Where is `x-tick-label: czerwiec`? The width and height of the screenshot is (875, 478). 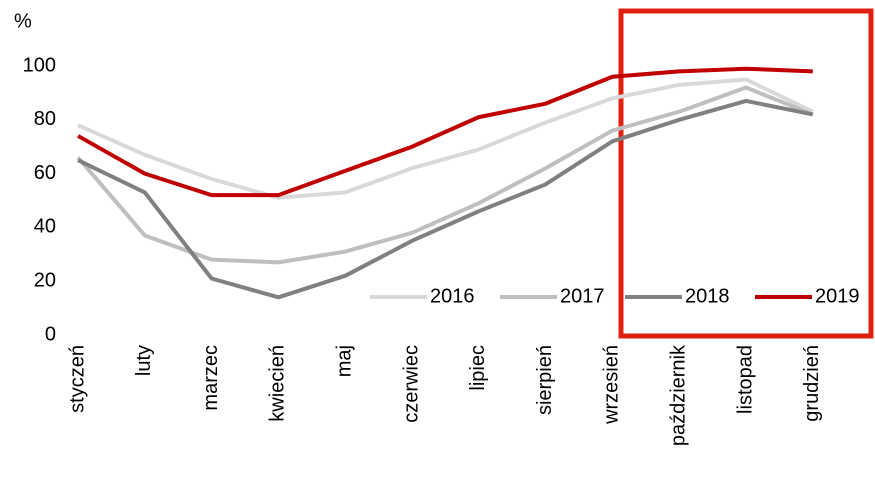 x-tick-label: czerwiec is located at coordinates (411, 384).